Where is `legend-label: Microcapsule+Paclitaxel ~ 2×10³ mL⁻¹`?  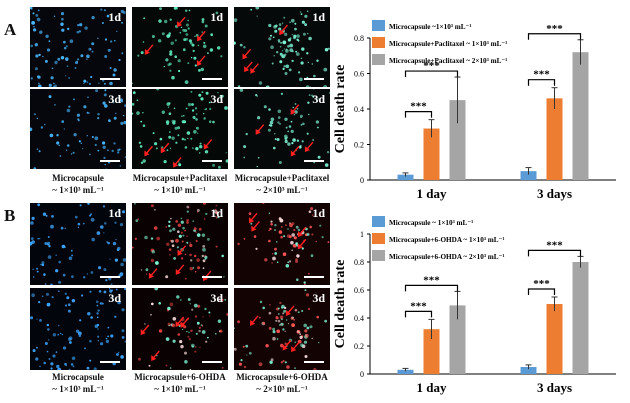
legend-label: Microcapsule+Paclitaxel ~ 2×10³ mL⁻¹ is located at coordinates (448, 61).